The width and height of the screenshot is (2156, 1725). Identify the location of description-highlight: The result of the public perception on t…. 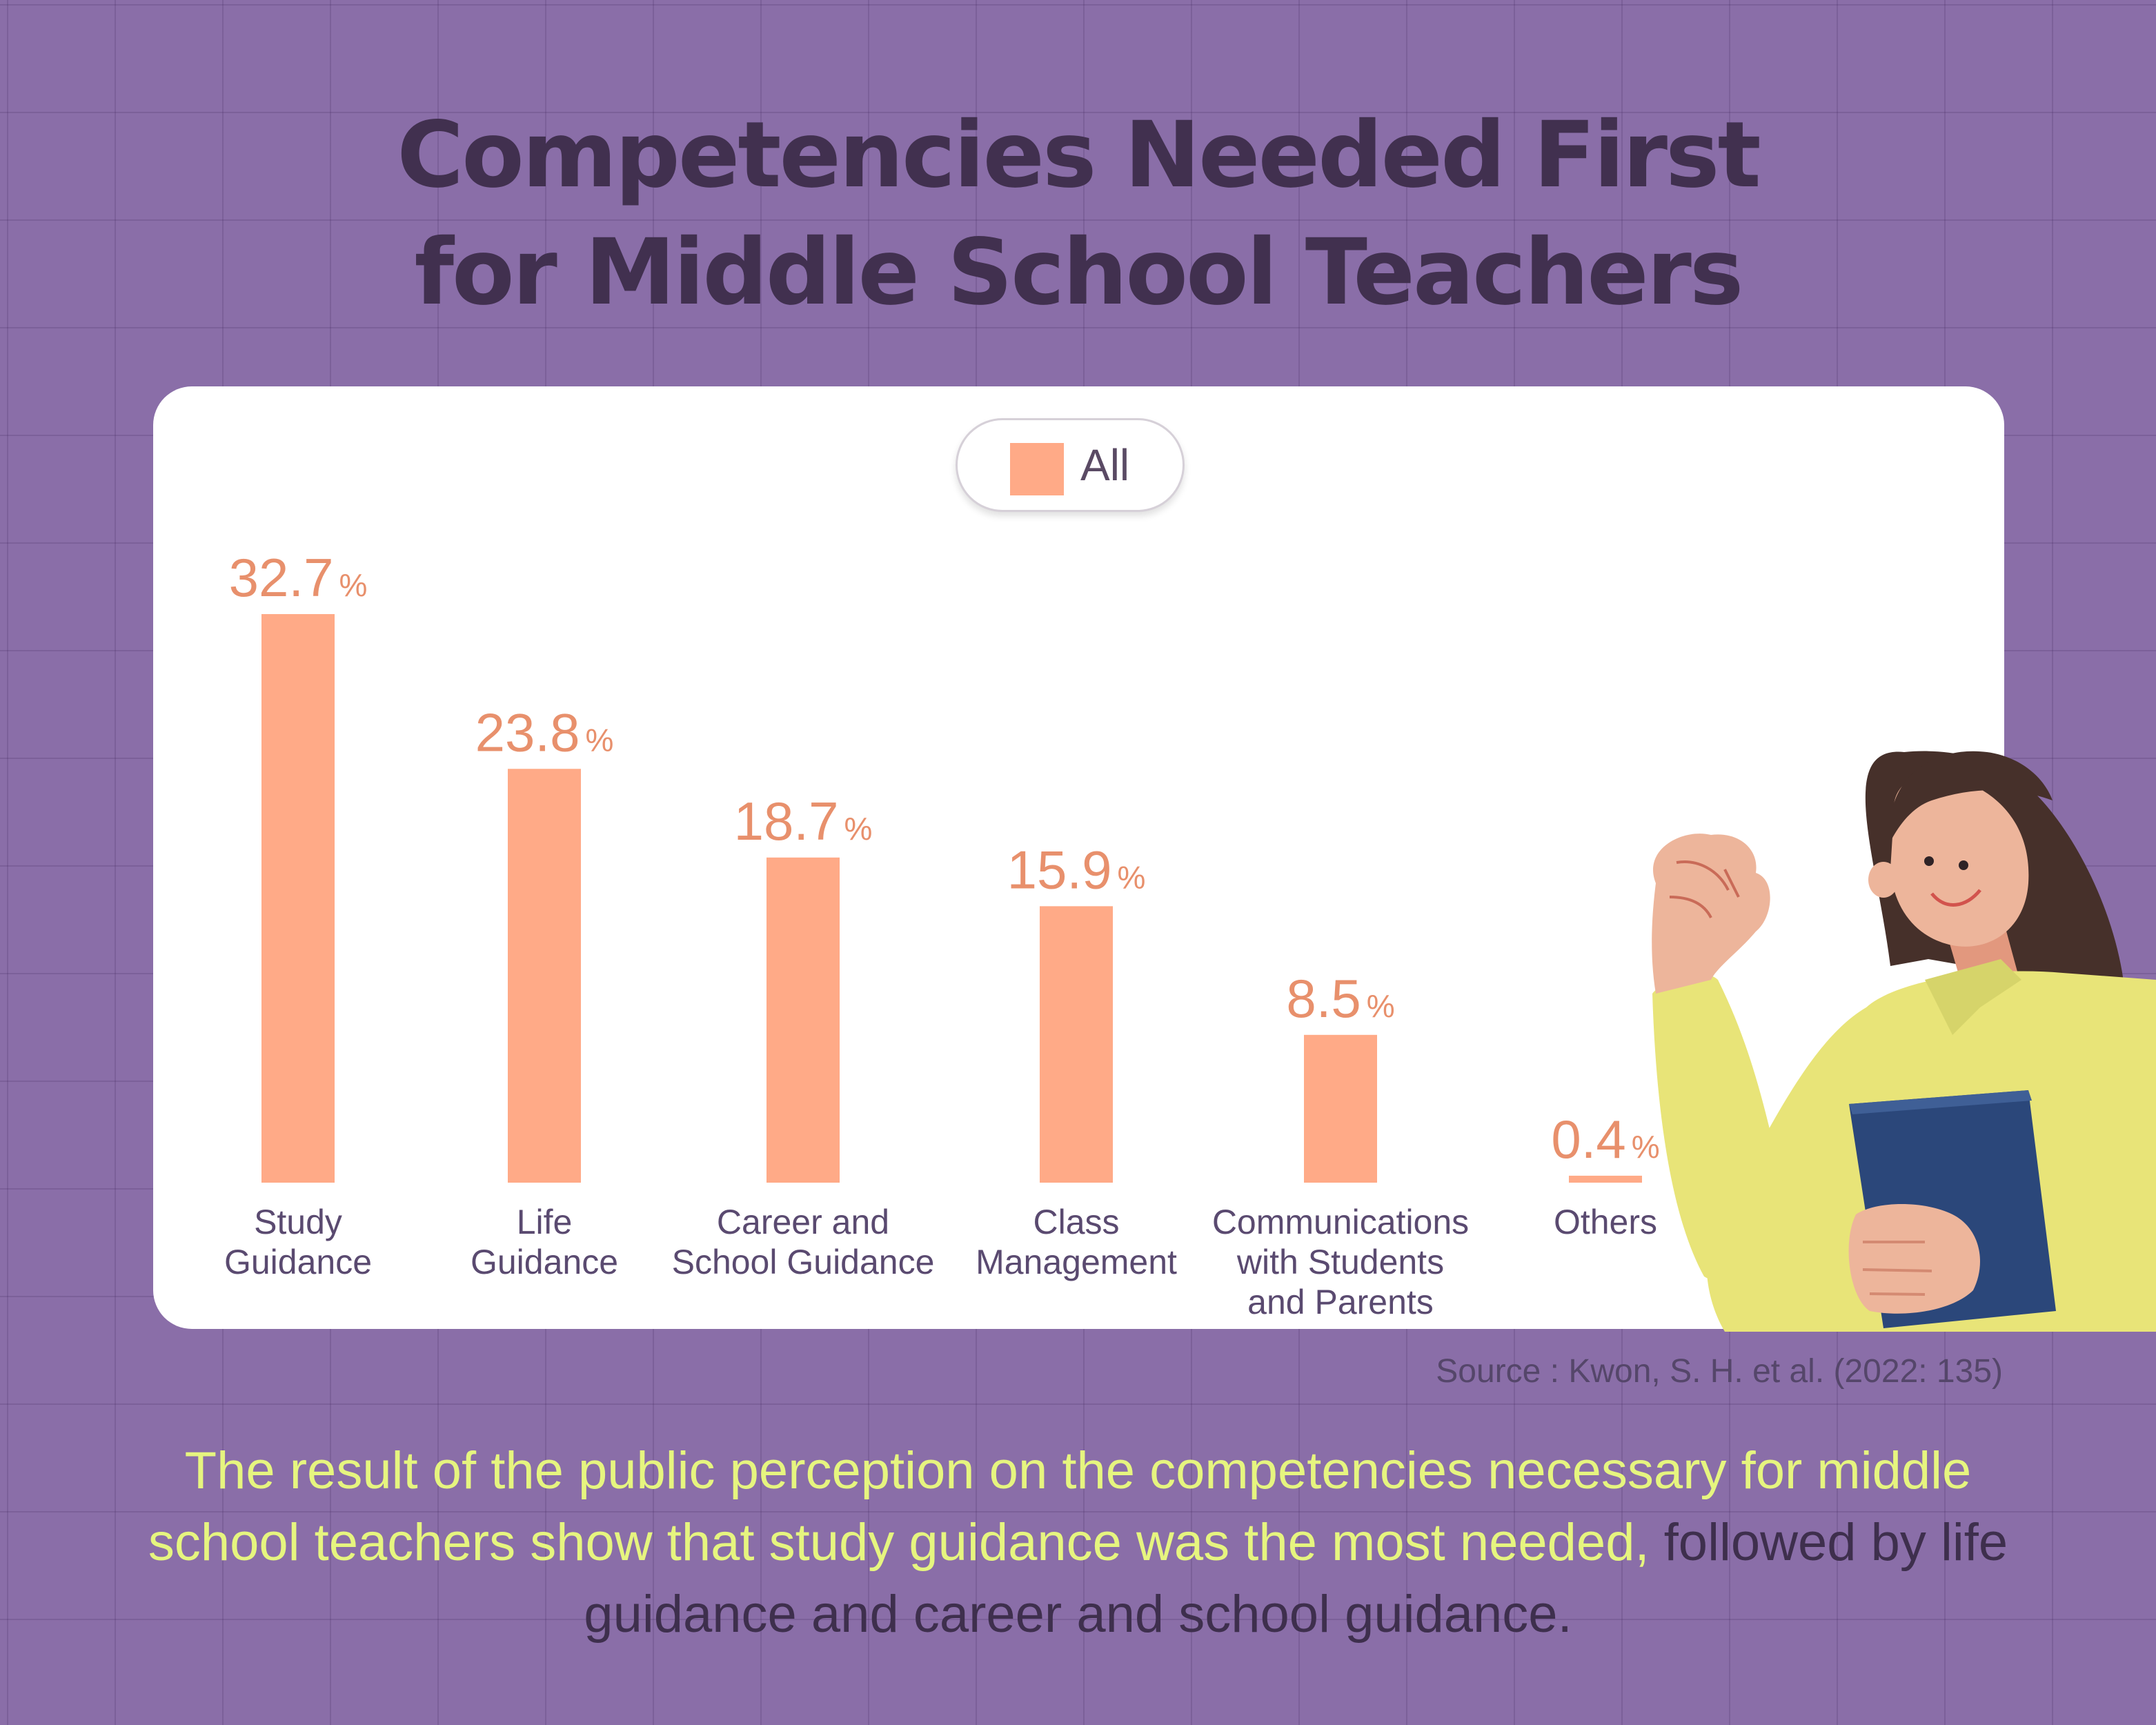
(1060, 1506).